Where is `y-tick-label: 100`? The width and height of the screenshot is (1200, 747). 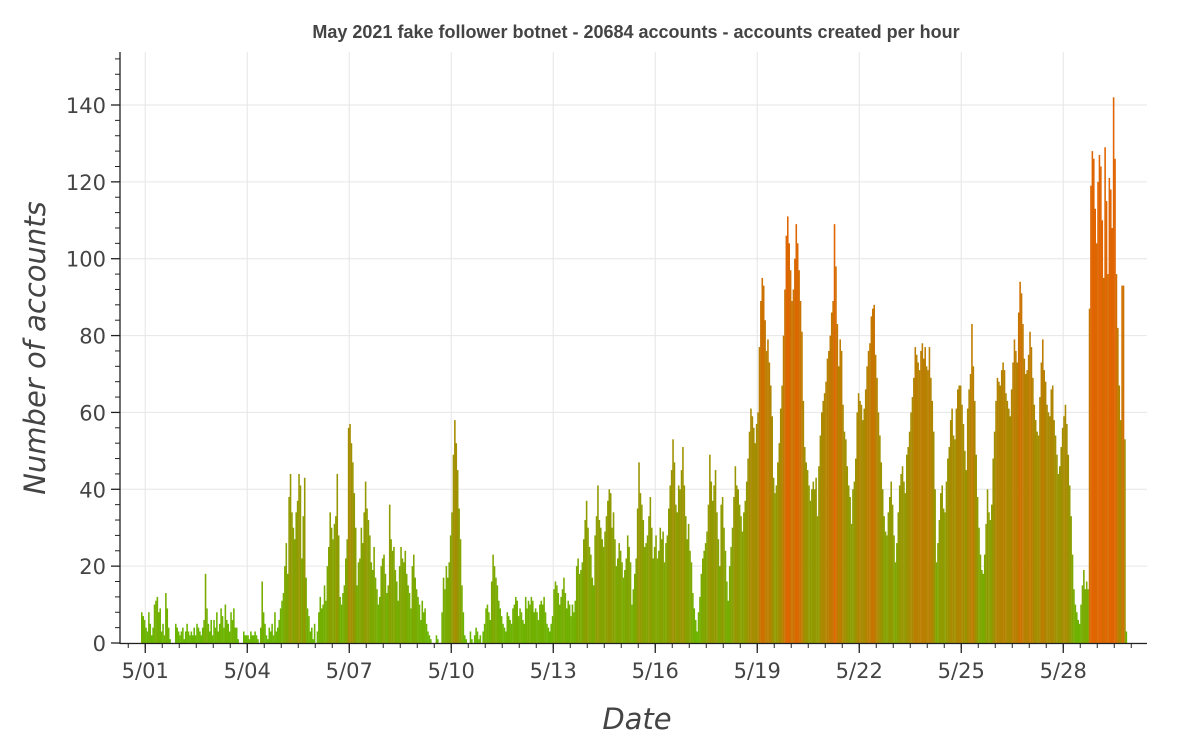
y-tick-label: 100 is located at coordinates (86, 260).